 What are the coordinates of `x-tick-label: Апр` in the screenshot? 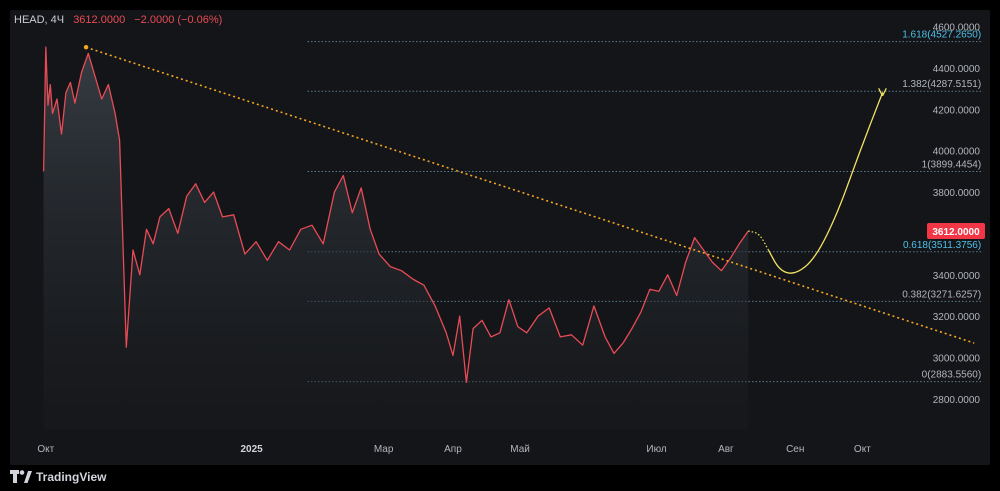 It's located at (453, 449).